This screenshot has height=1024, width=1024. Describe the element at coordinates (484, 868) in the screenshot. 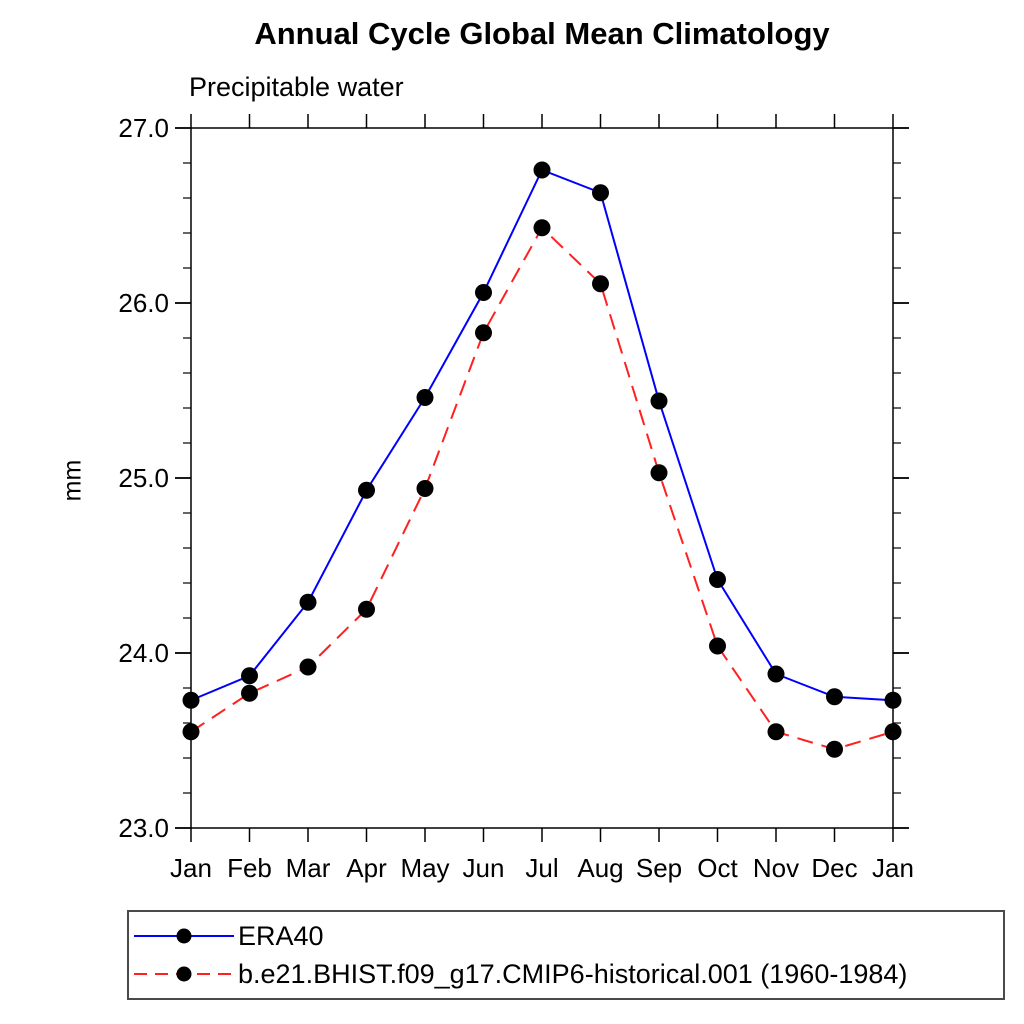

I see `x-axis-tick-label: Jun` at that location.